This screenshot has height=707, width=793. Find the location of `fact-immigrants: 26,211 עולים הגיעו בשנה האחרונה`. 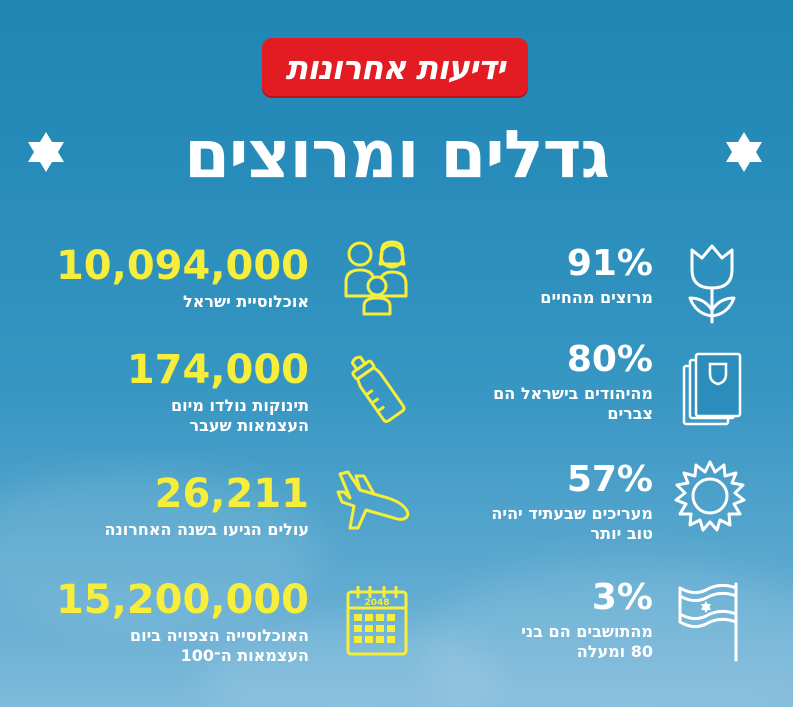

fact-immigrants: 26,211 עולים הגיעו בשנה האחרונה is located at coordinates (179, 507).